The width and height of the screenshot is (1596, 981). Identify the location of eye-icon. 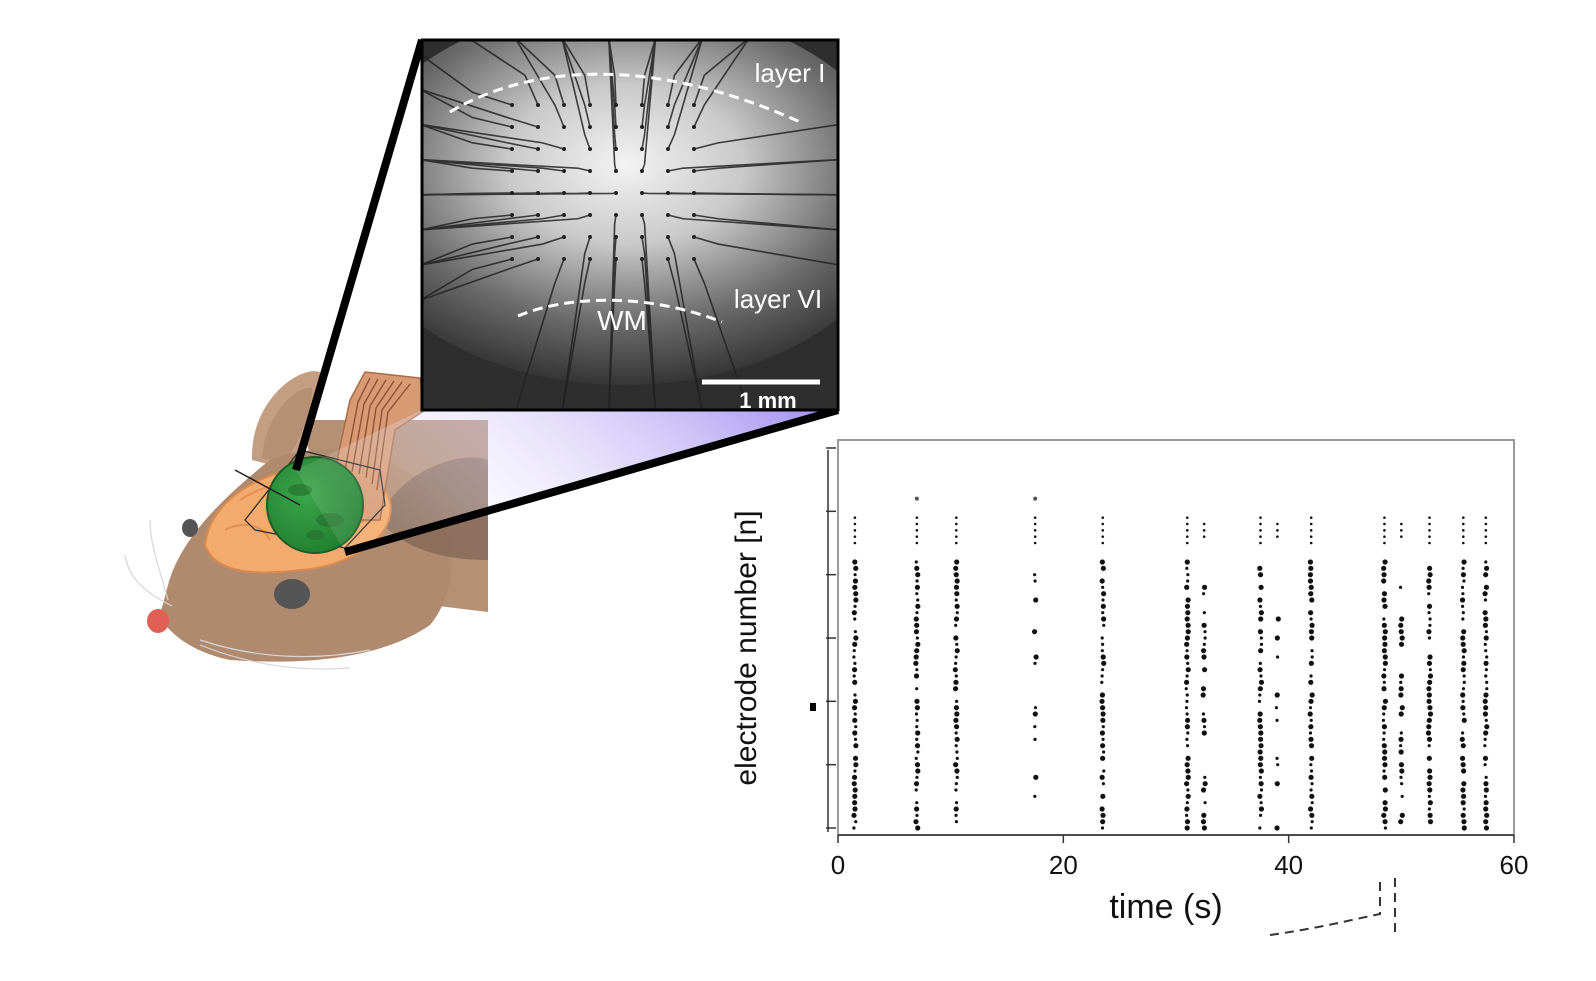
(292, 594).